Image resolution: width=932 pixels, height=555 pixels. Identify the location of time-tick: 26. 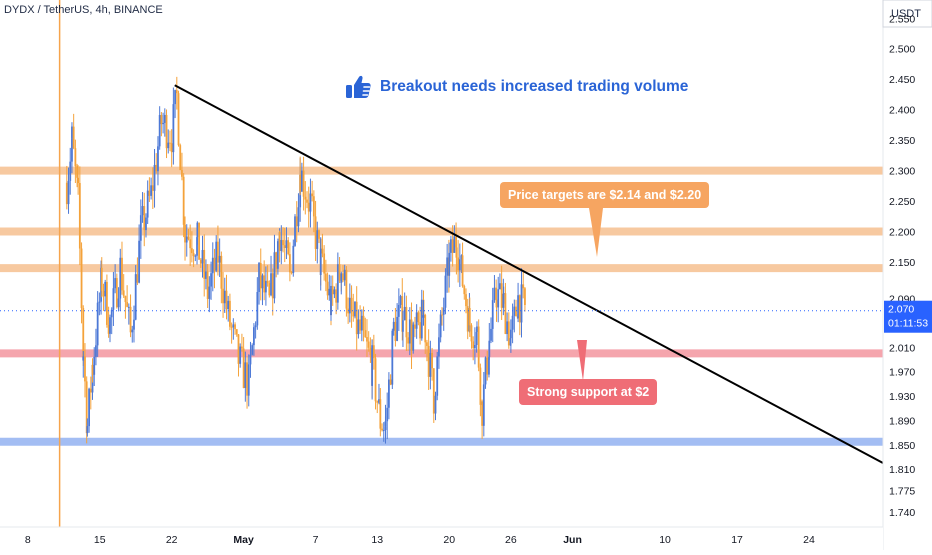
(511, 540).